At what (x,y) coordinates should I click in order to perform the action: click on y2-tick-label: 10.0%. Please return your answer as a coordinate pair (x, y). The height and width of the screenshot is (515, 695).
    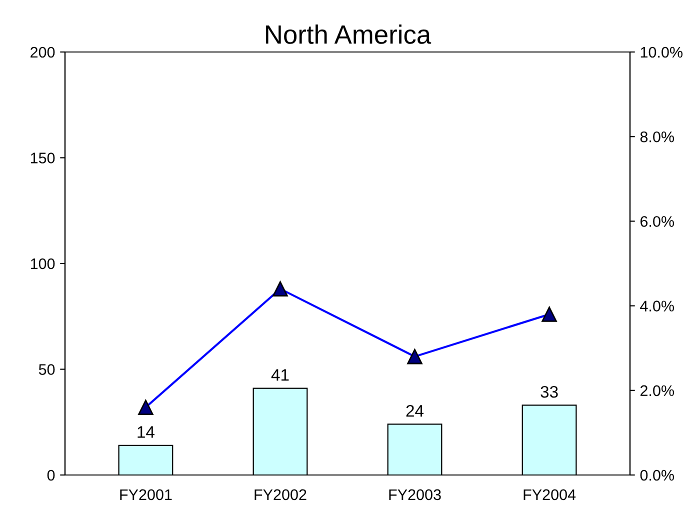
    Looking at the image, I should click on (661, 52).